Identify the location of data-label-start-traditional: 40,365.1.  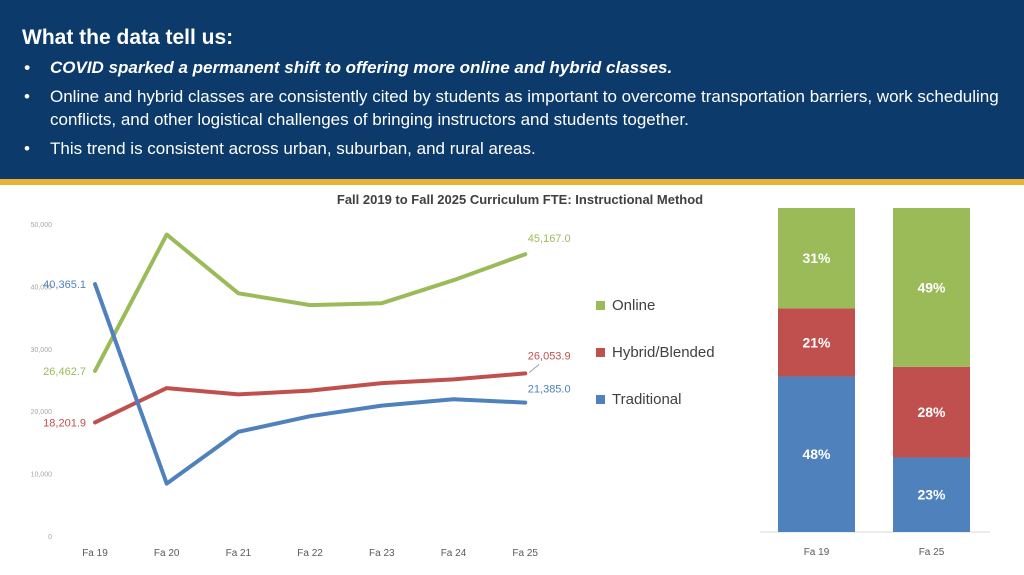
(64, 285).